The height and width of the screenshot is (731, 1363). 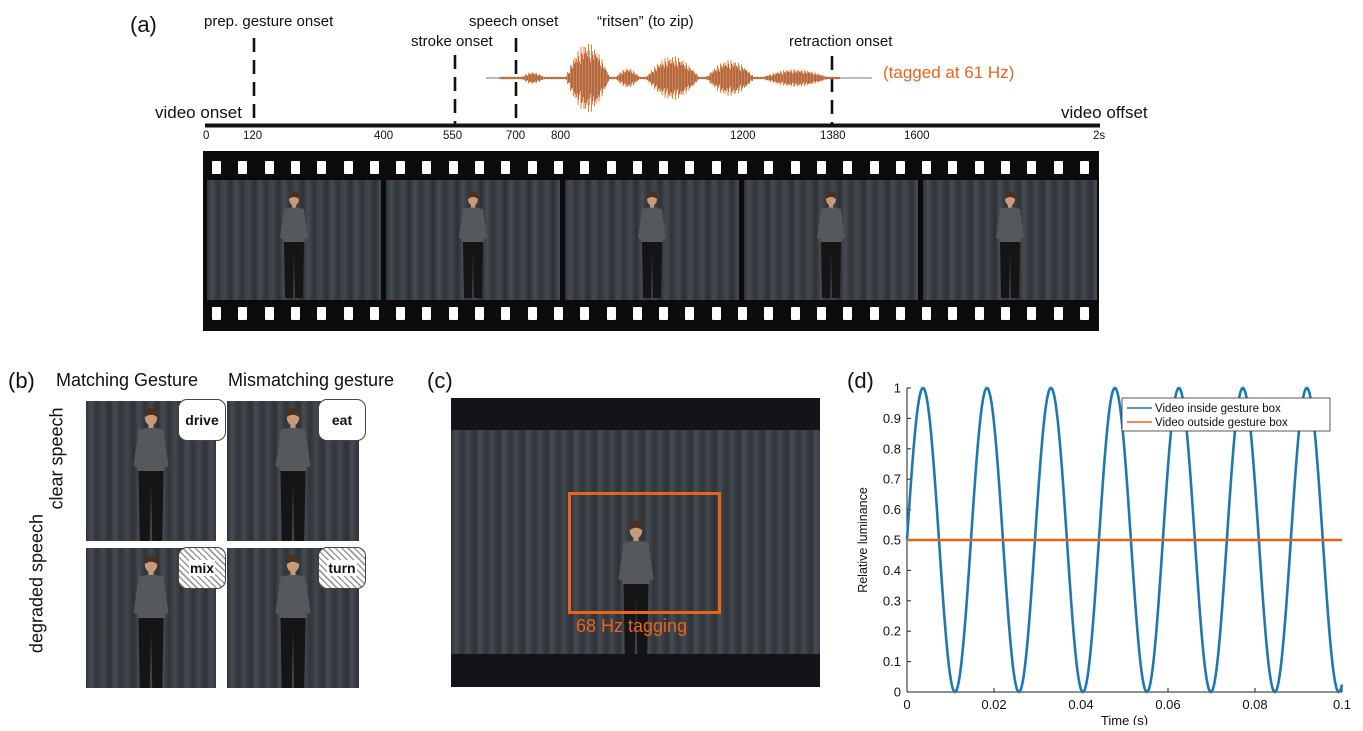 I want to click on panel-b-letter: (b), so click(x=21, y=380).